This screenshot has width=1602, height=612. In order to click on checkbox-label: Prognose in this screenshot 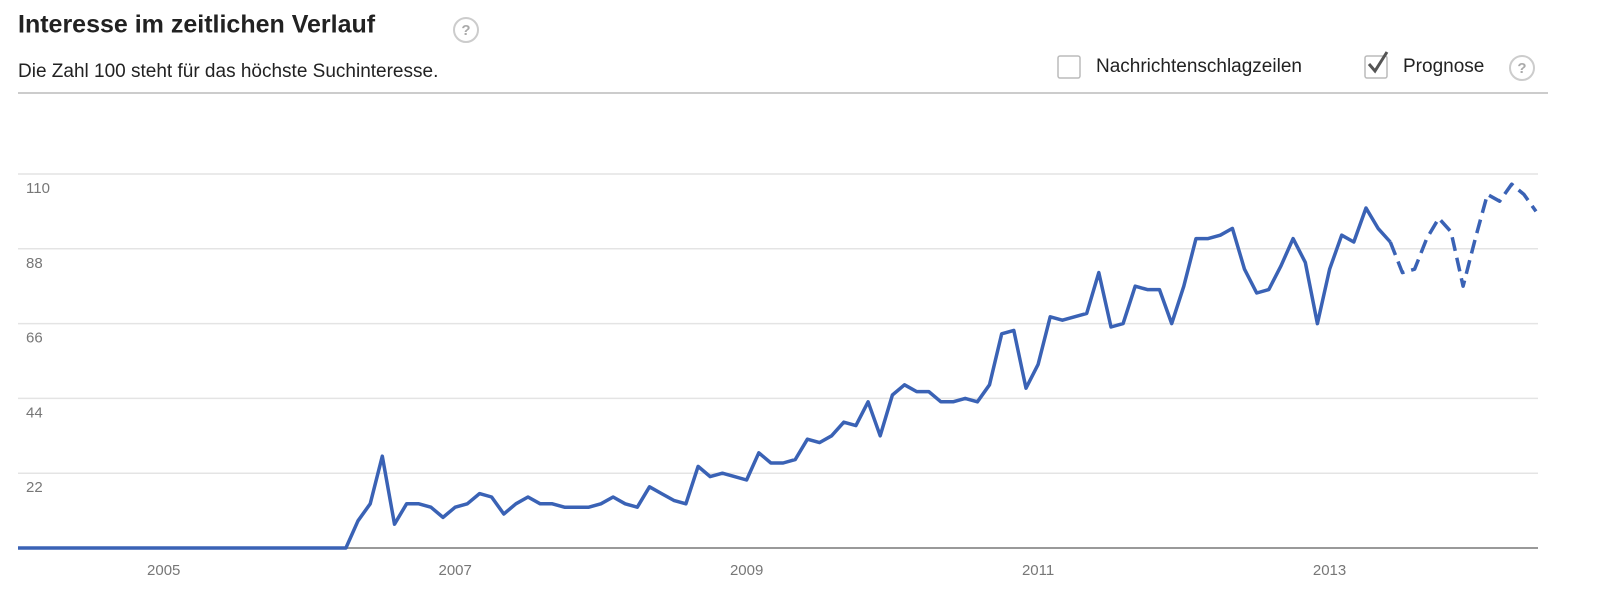, I will do `click(1443, 66)`.